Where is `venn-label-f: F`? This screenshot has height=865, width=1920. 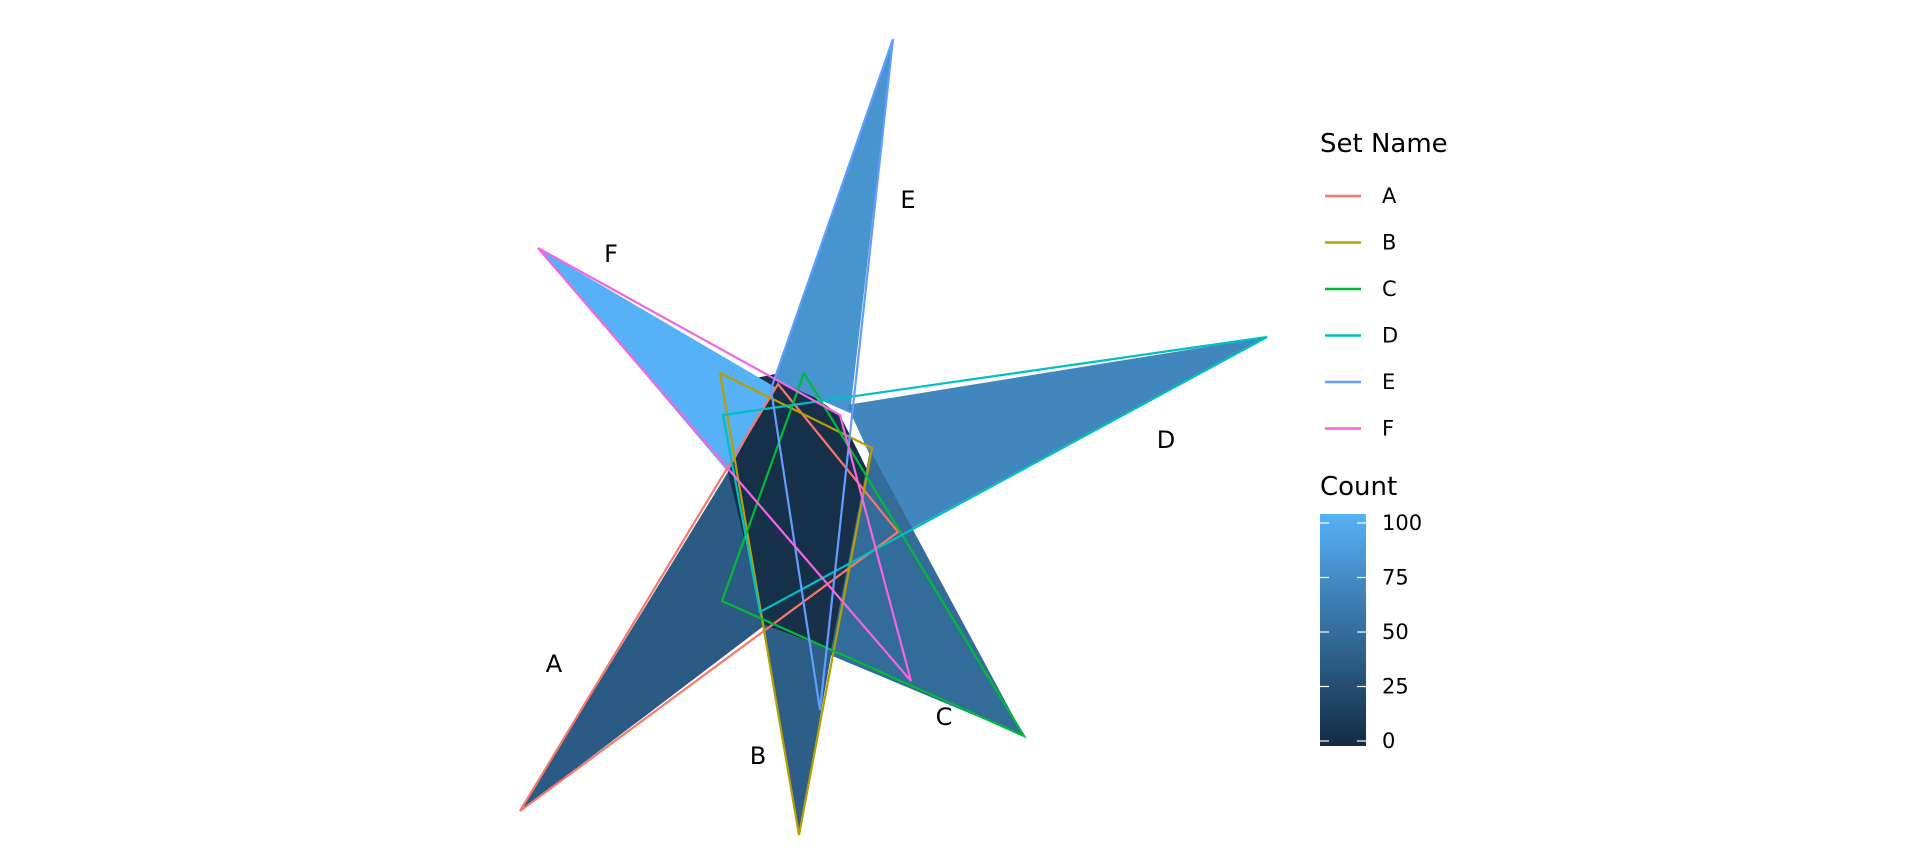 venn-label-f: F is located at coordinates (611, 254).